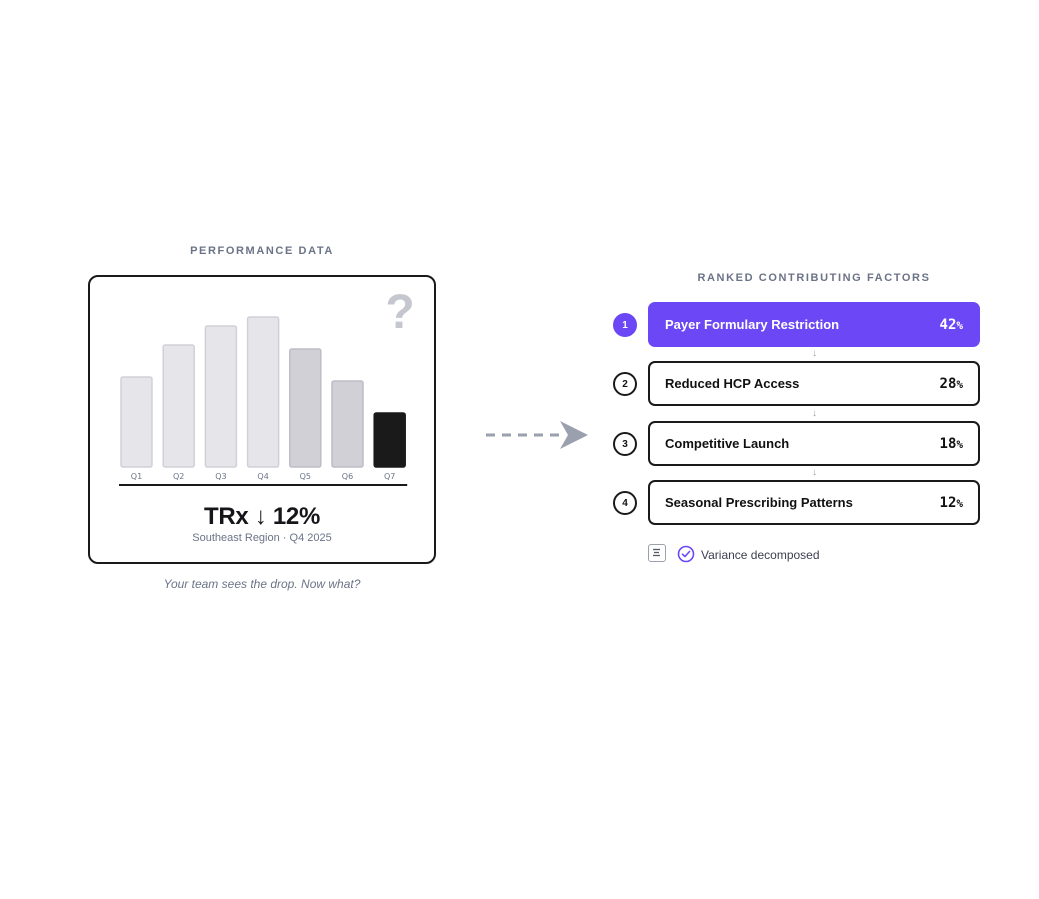  Describe the element at coordinates (305, 476) in the screenshot. I see `tick-label-q5: Q5` at that location.